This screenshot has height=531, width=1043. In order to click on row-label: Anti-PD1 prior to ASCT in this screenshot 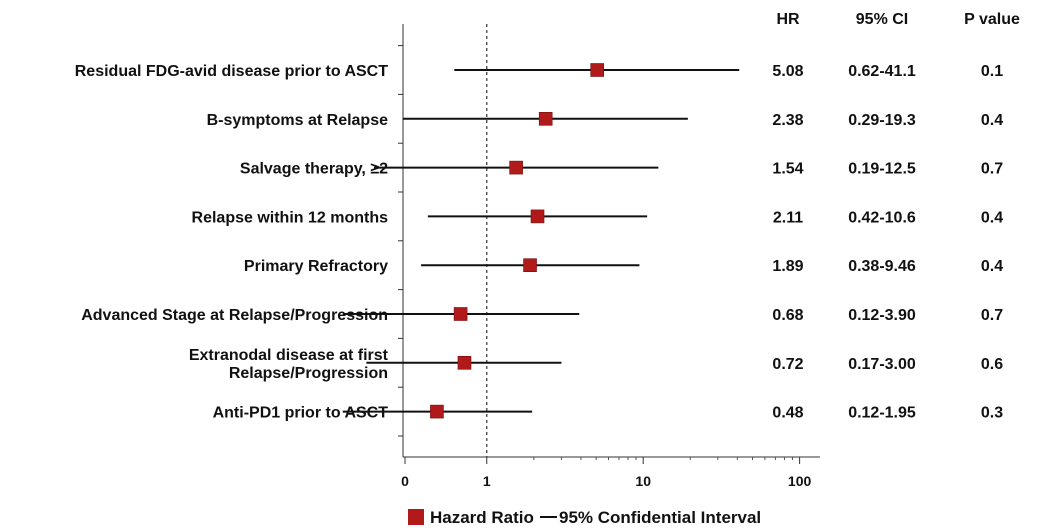, I will do `click(301, 413)`.